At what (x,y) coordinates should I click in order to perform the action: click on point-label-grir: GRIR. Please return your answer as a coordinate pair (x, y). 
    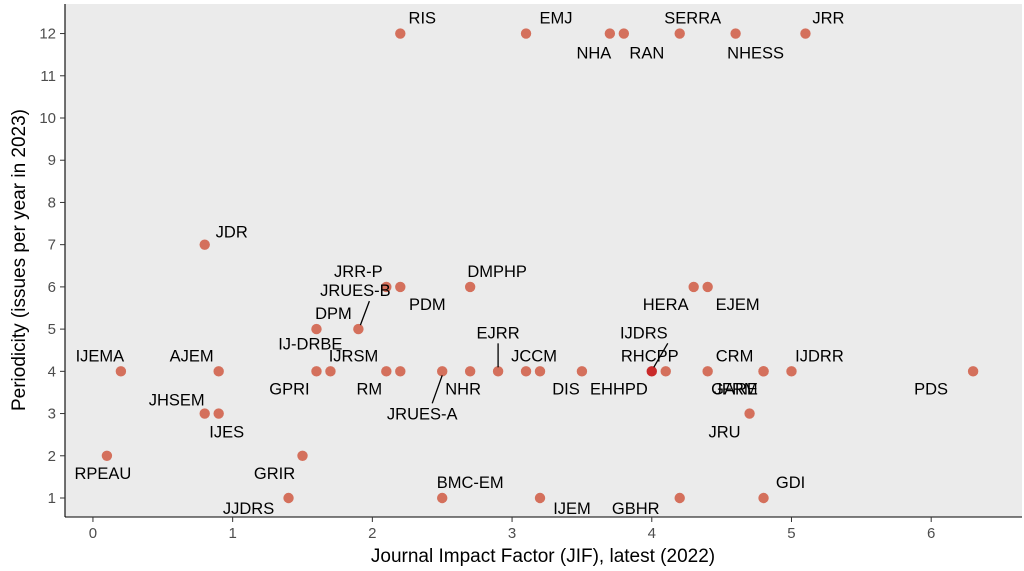
    Looking at the image, I should click on (274, 474).